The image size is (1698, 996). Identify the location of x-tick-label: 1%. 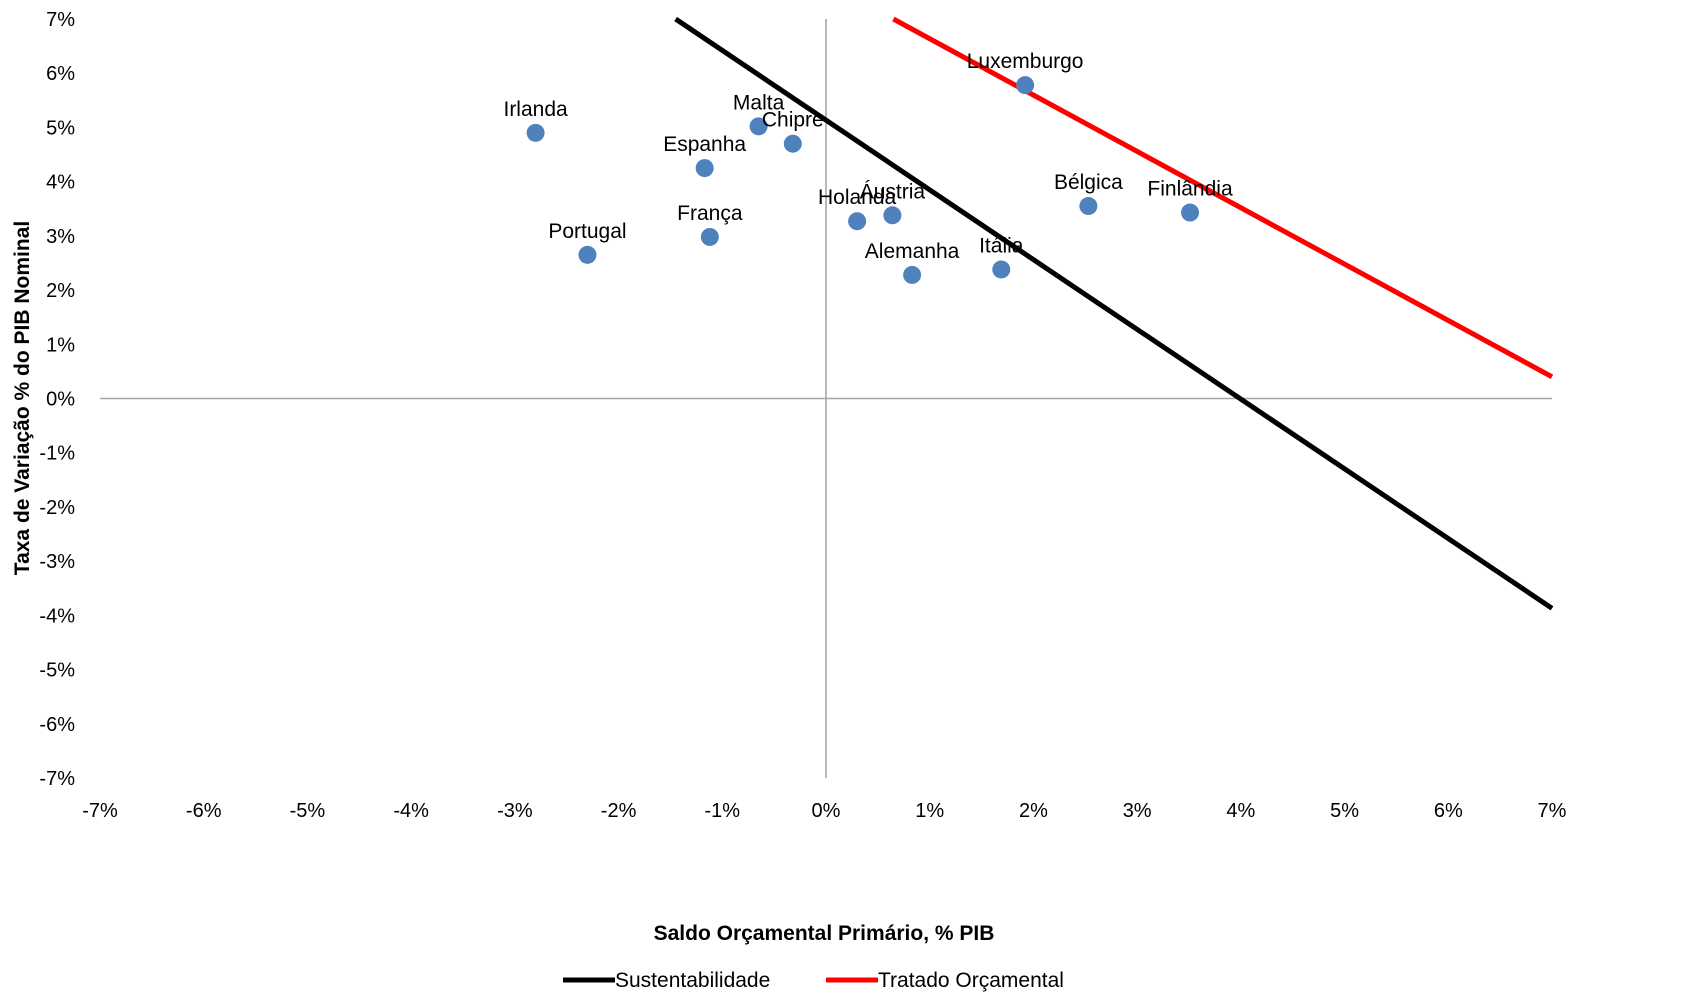
(929, 811).